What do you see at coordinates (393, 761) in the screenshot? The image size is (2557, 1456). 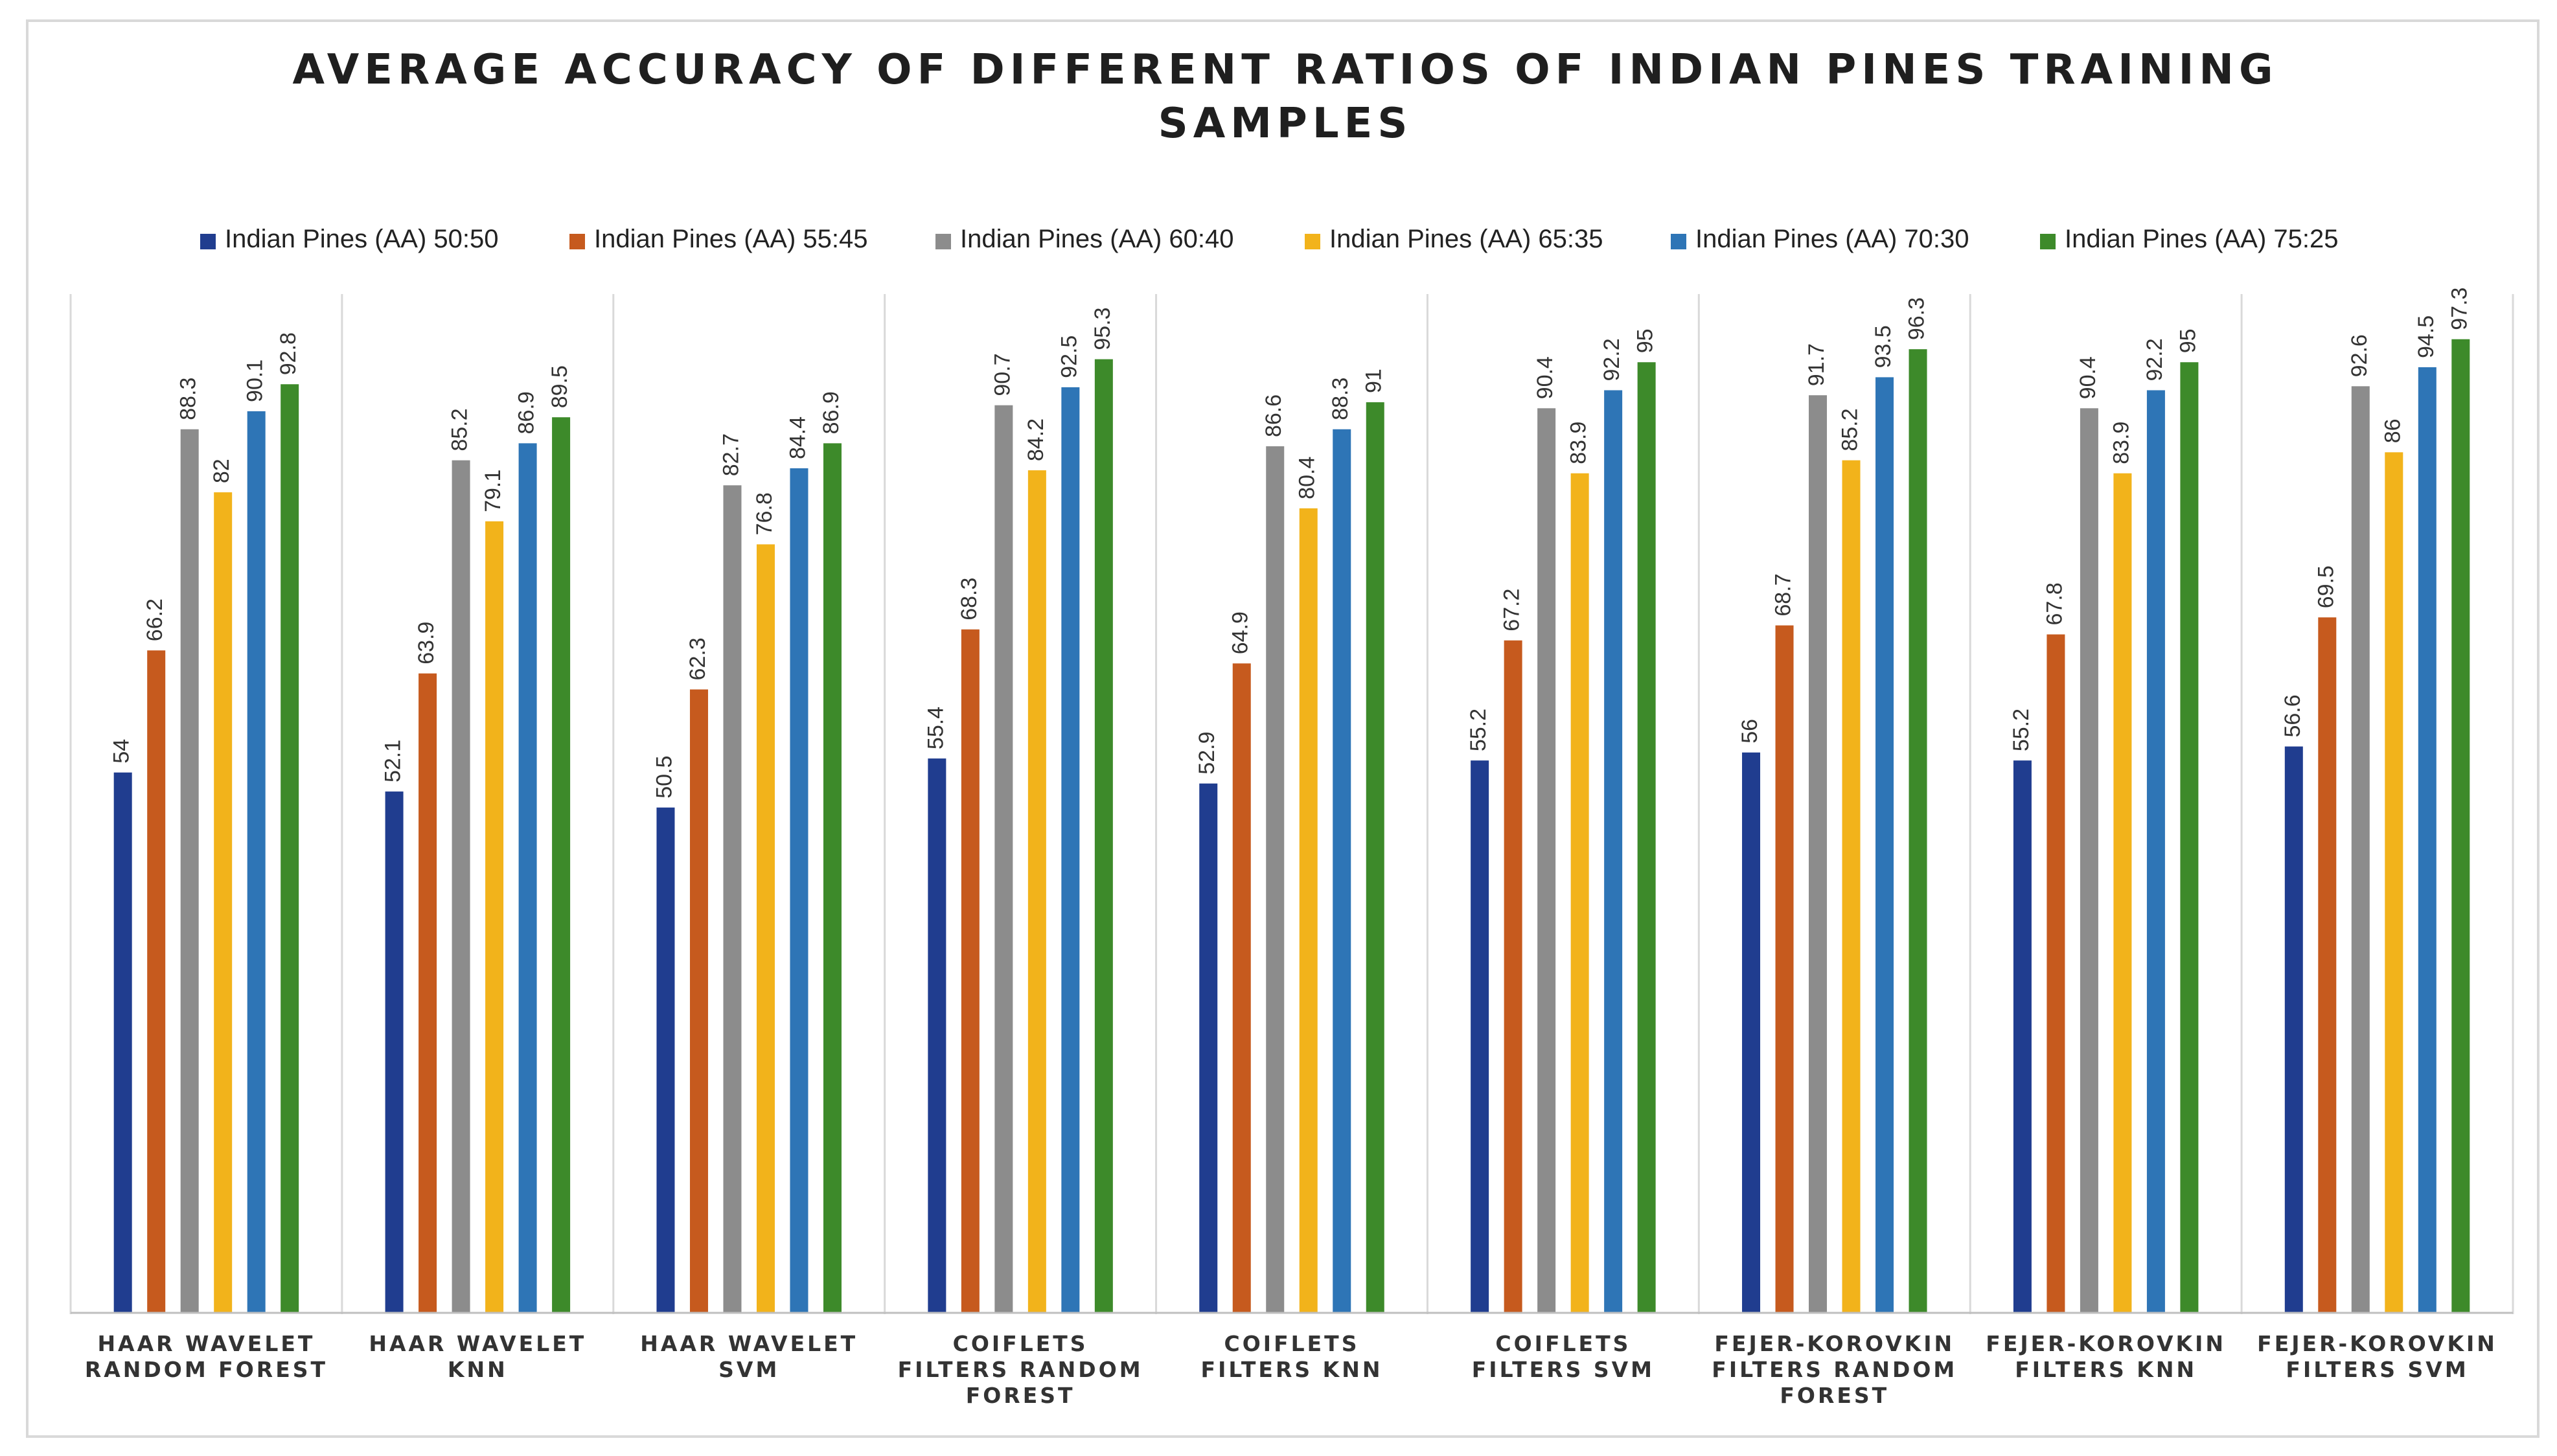 I see `data-label: 52.1` at bounding box center [393, 761].